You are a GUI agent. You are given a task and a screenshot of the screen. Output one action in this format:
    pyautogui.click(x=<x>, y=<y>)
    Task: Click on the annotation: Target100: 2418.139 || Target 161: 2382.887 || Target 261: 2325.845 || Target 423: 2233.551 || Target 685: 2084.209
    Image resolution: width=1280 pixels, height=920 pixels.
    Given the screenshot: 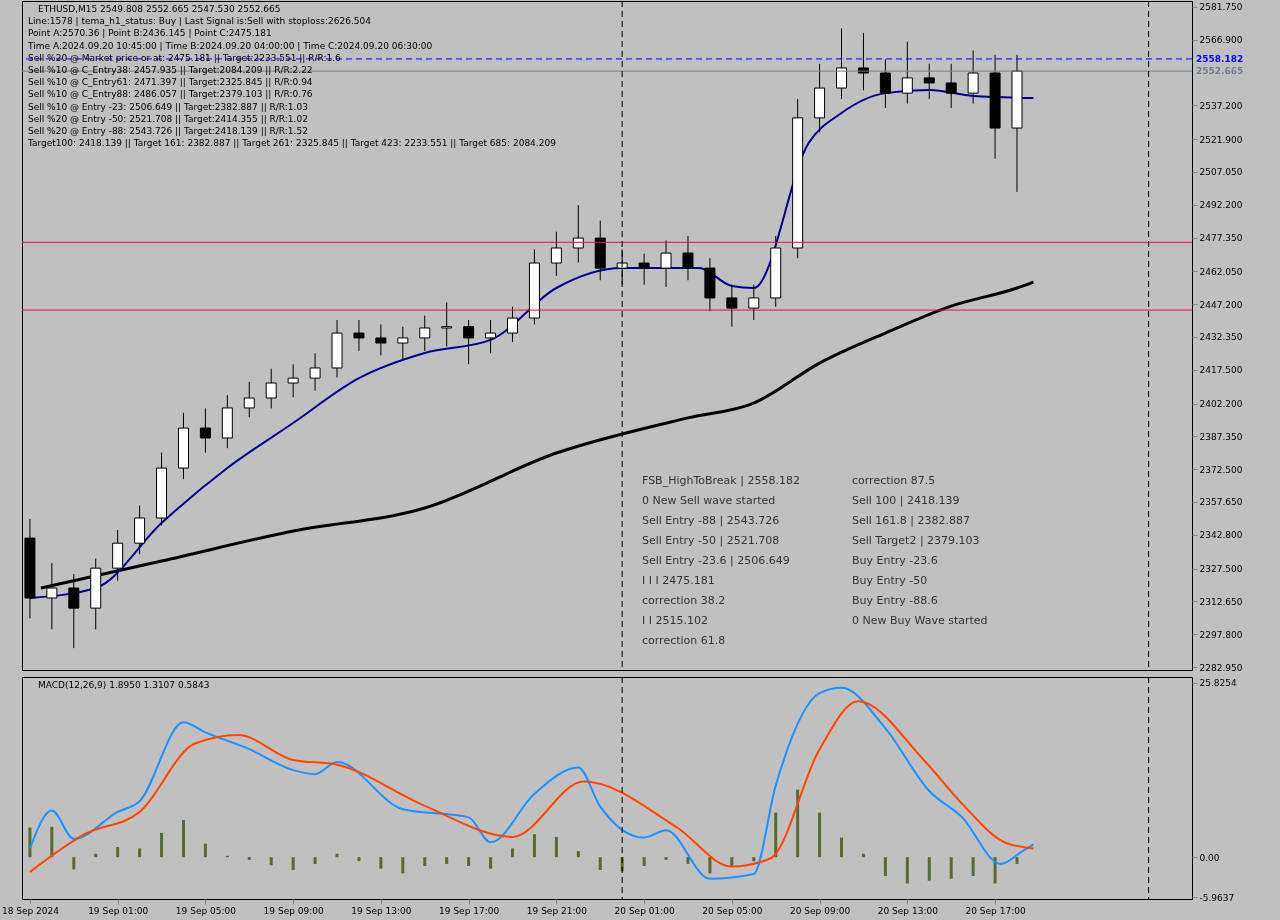 What is the action you would take?
    pyautogui.click(x=292, y=143)
    